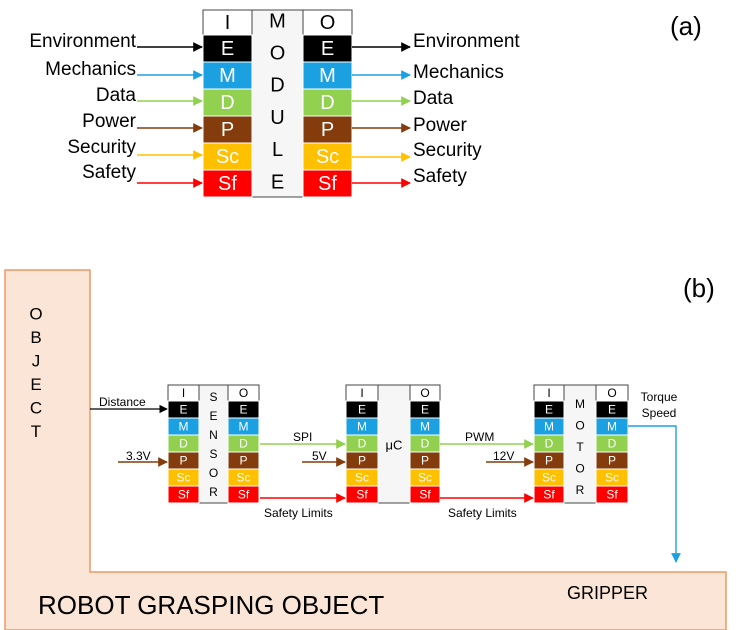  Describe the element at coordinates (659, 397) in the screenshot. I see `output-signal-label: Torque` at that location.